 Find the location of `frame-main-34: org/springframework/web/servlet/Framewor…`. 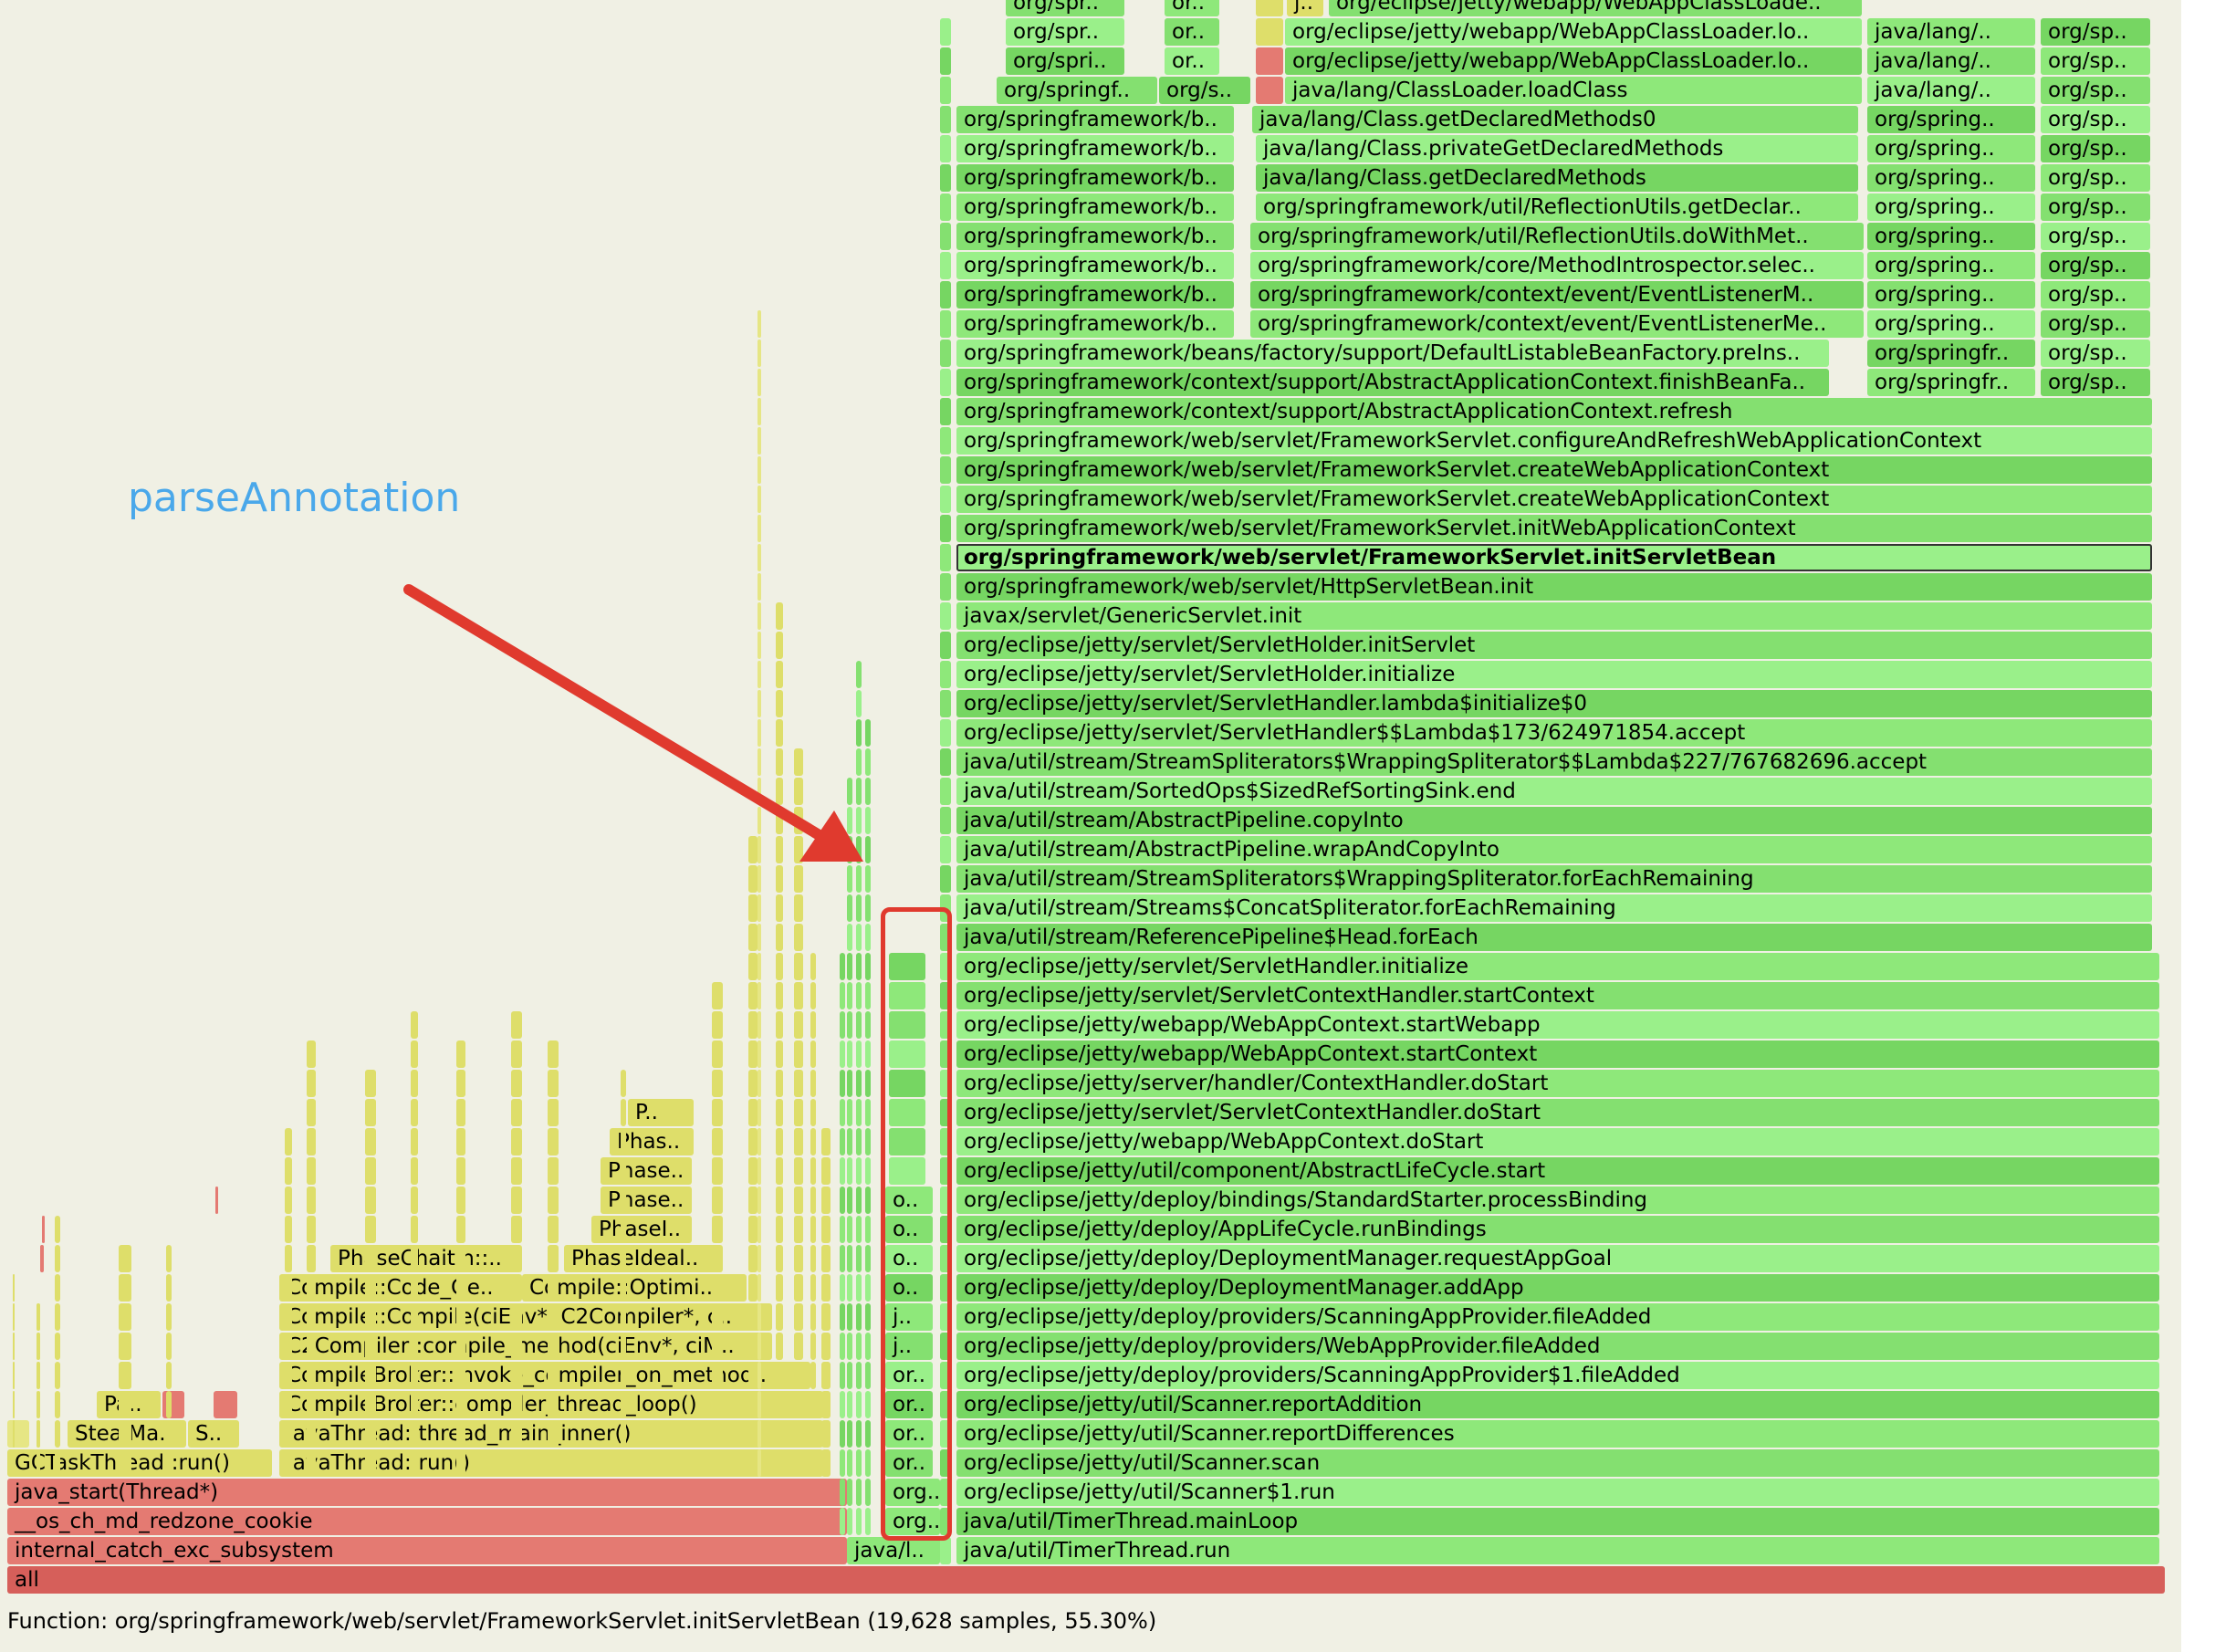

frame-main-34: org/springframework/web/servlet/Framewor… is located at coordinates (1554, 557).